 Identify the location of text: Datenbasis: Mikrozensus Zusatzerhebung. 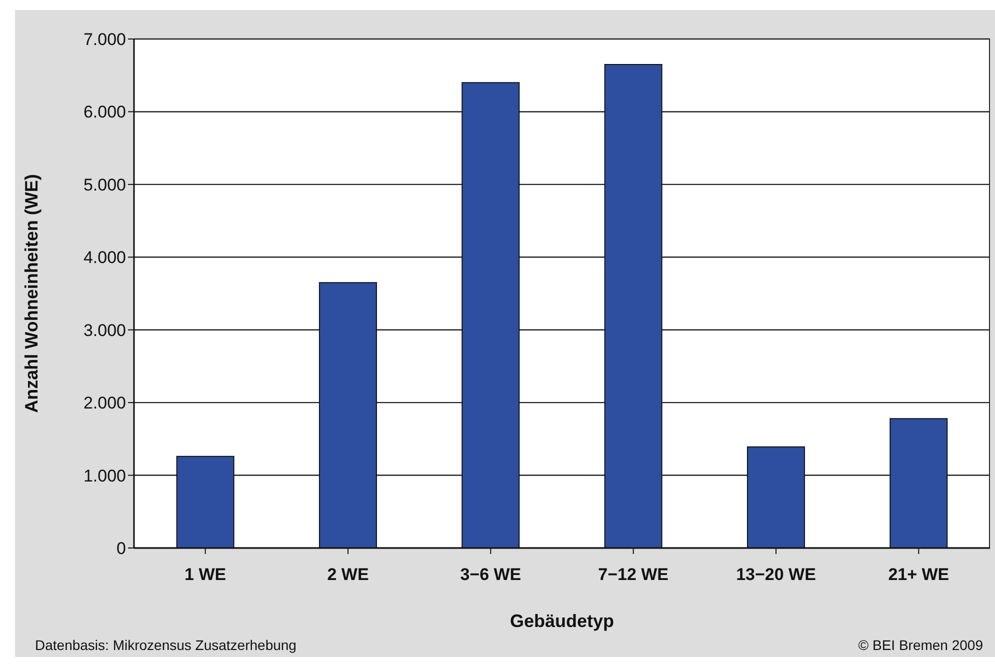
(165, 645).